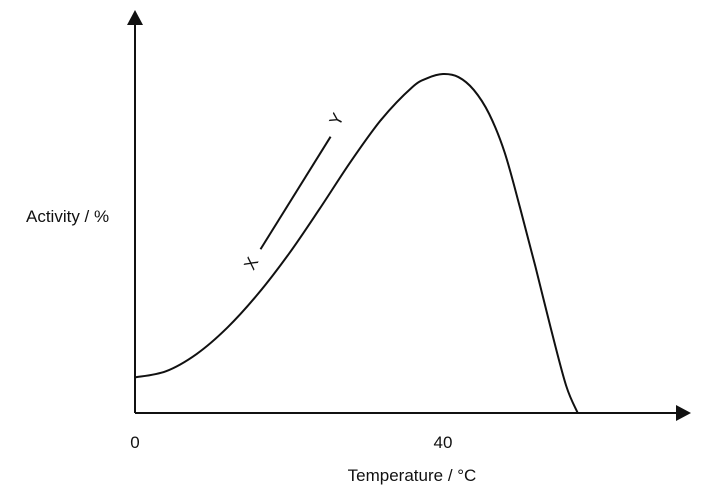 The width and height of the screenshot is (721, 496). I want to click on x-axis-label: Temperature / °C, so click(412, 475).